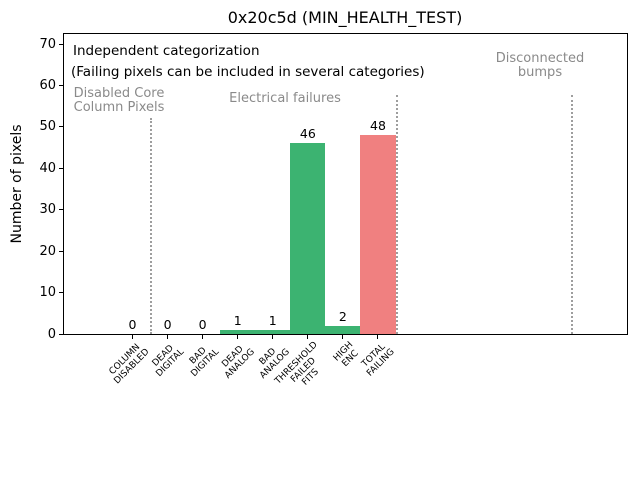 The width and height of the screenshot is (640, 480). Describe the element at coordinates (540, 65) in the screenshot. I see `section-label: Disconnected bumps` at that location.